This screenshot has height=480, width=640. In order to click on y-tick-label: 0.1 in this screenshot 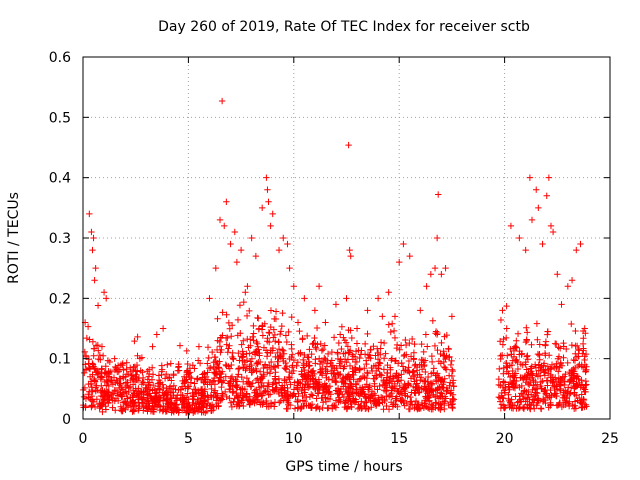, I will do `click(60, 360)`.